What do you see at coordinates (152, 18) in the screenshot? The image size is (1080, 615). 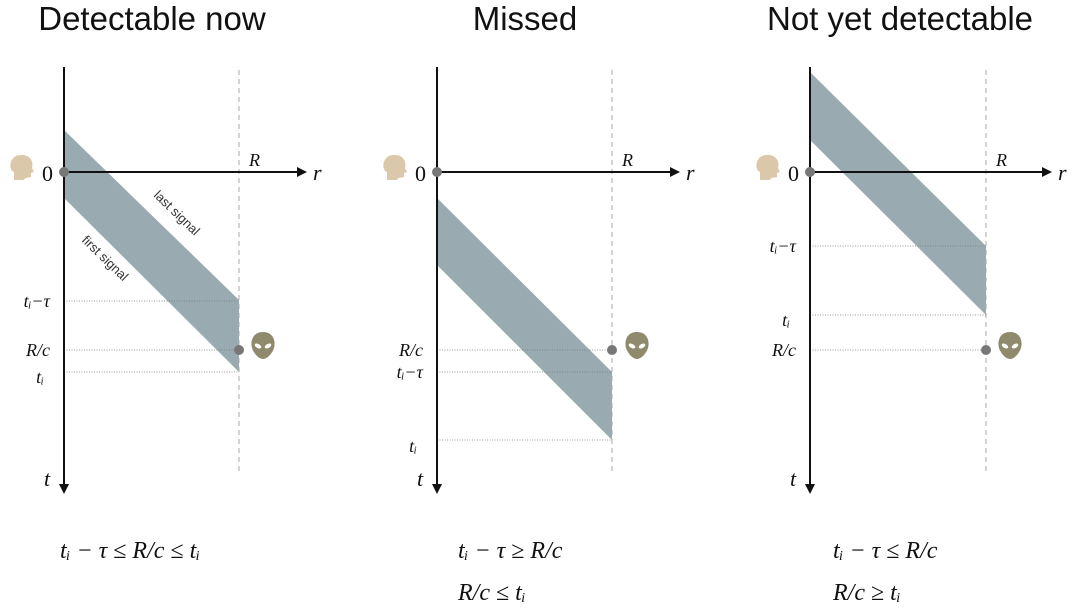 I see `panel-title: Detectable now` at bounding box center [152, 18].